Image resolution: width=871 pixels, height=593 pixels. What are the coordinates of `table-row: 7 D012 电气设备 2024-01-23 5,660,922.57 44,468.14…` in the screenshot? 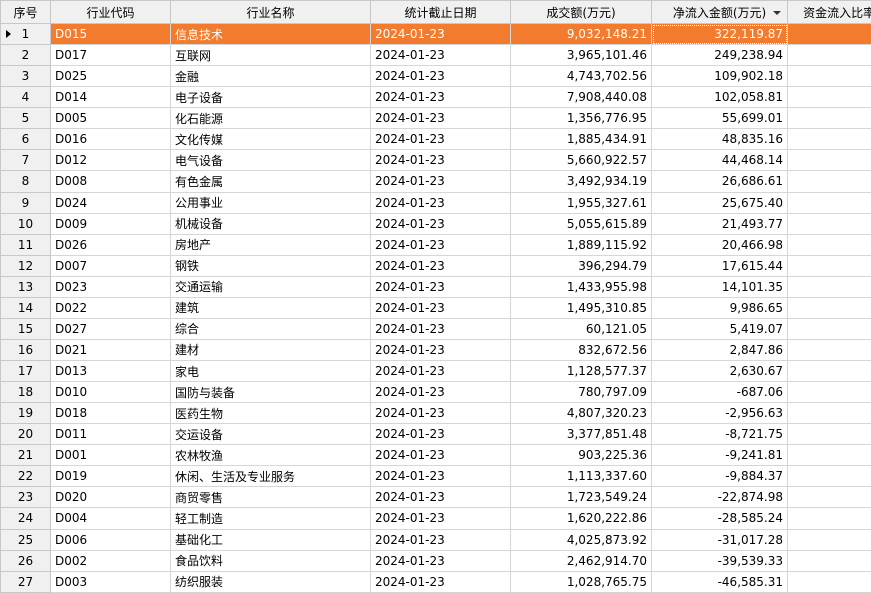 It's located at (435, 160).